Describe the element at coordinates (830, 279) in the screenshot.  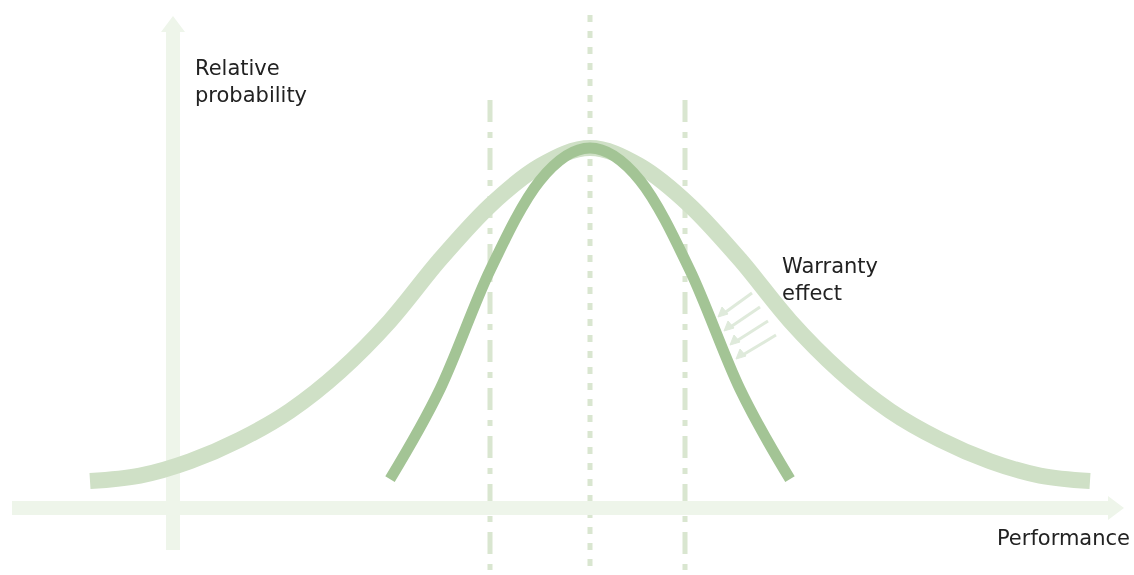
I see `annotation: Warranty effect` at that location.